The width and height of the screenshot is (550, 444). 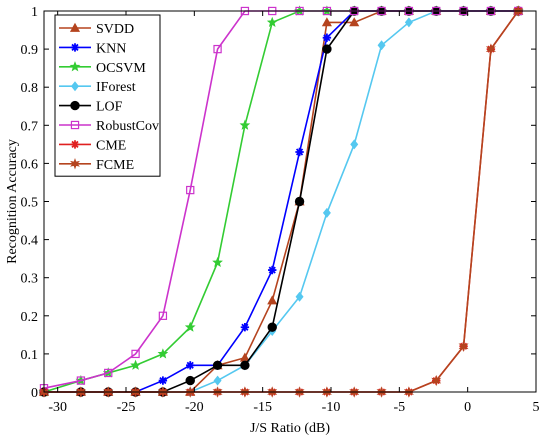 What do you see at coordinates (12, 201) in the screenshot?
I see `y-axis-label: Recognition Accuracy` at bounding box center [12, 201].